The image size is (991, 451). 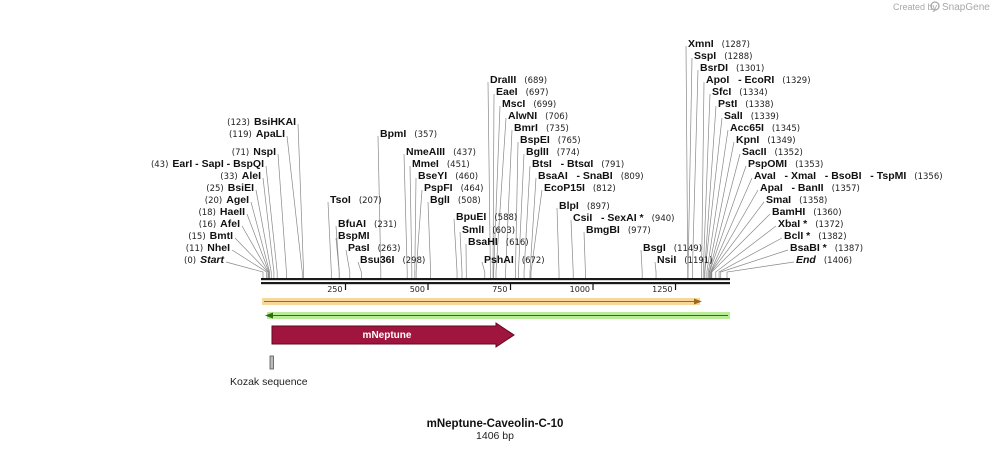 I want to click on site-name: BglI, so click(x=440, y=200).